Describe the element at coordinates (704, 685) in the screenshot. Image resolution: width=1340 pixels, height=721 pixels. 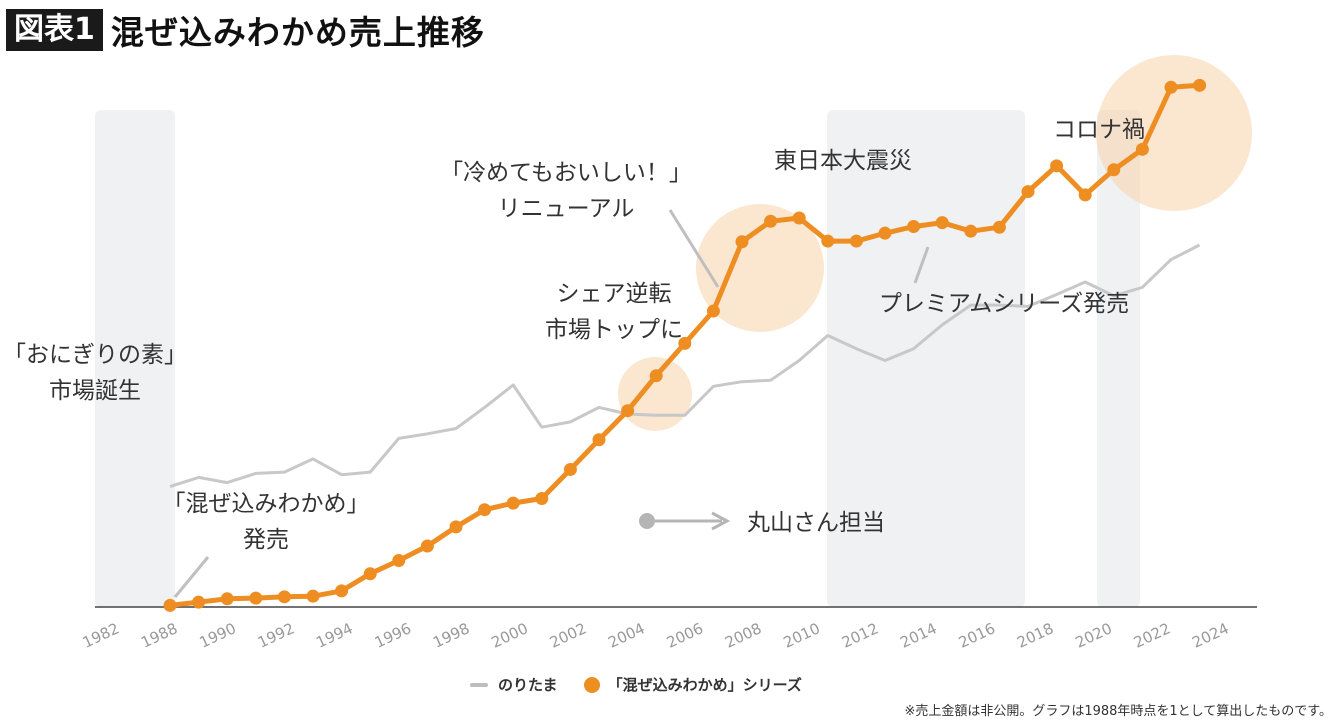
I see `legend-wakame-label: 「混ぜ込みわかめ」シリーズ` at that location.